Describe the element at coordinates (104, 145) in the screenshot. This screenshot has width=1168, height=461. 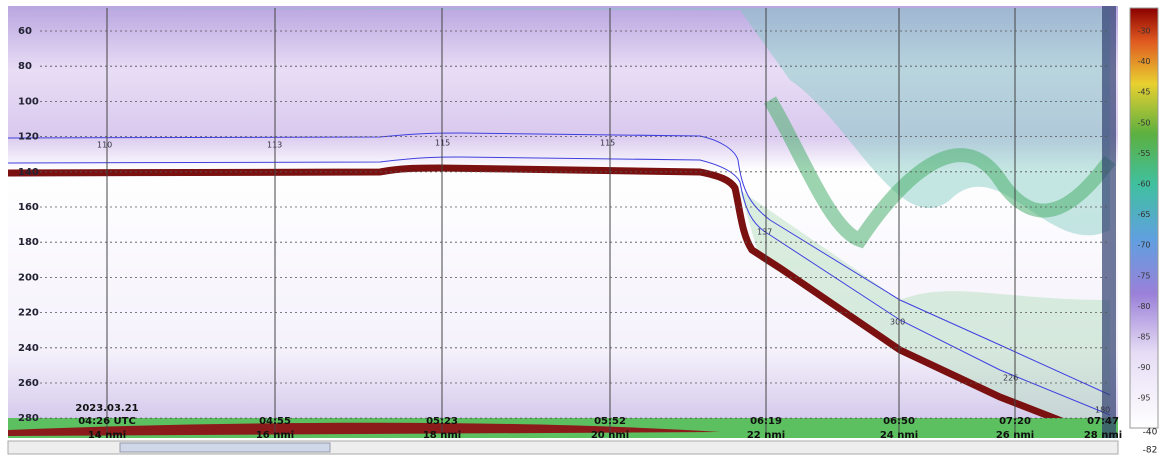
I see `contour-label: 110` at that location.